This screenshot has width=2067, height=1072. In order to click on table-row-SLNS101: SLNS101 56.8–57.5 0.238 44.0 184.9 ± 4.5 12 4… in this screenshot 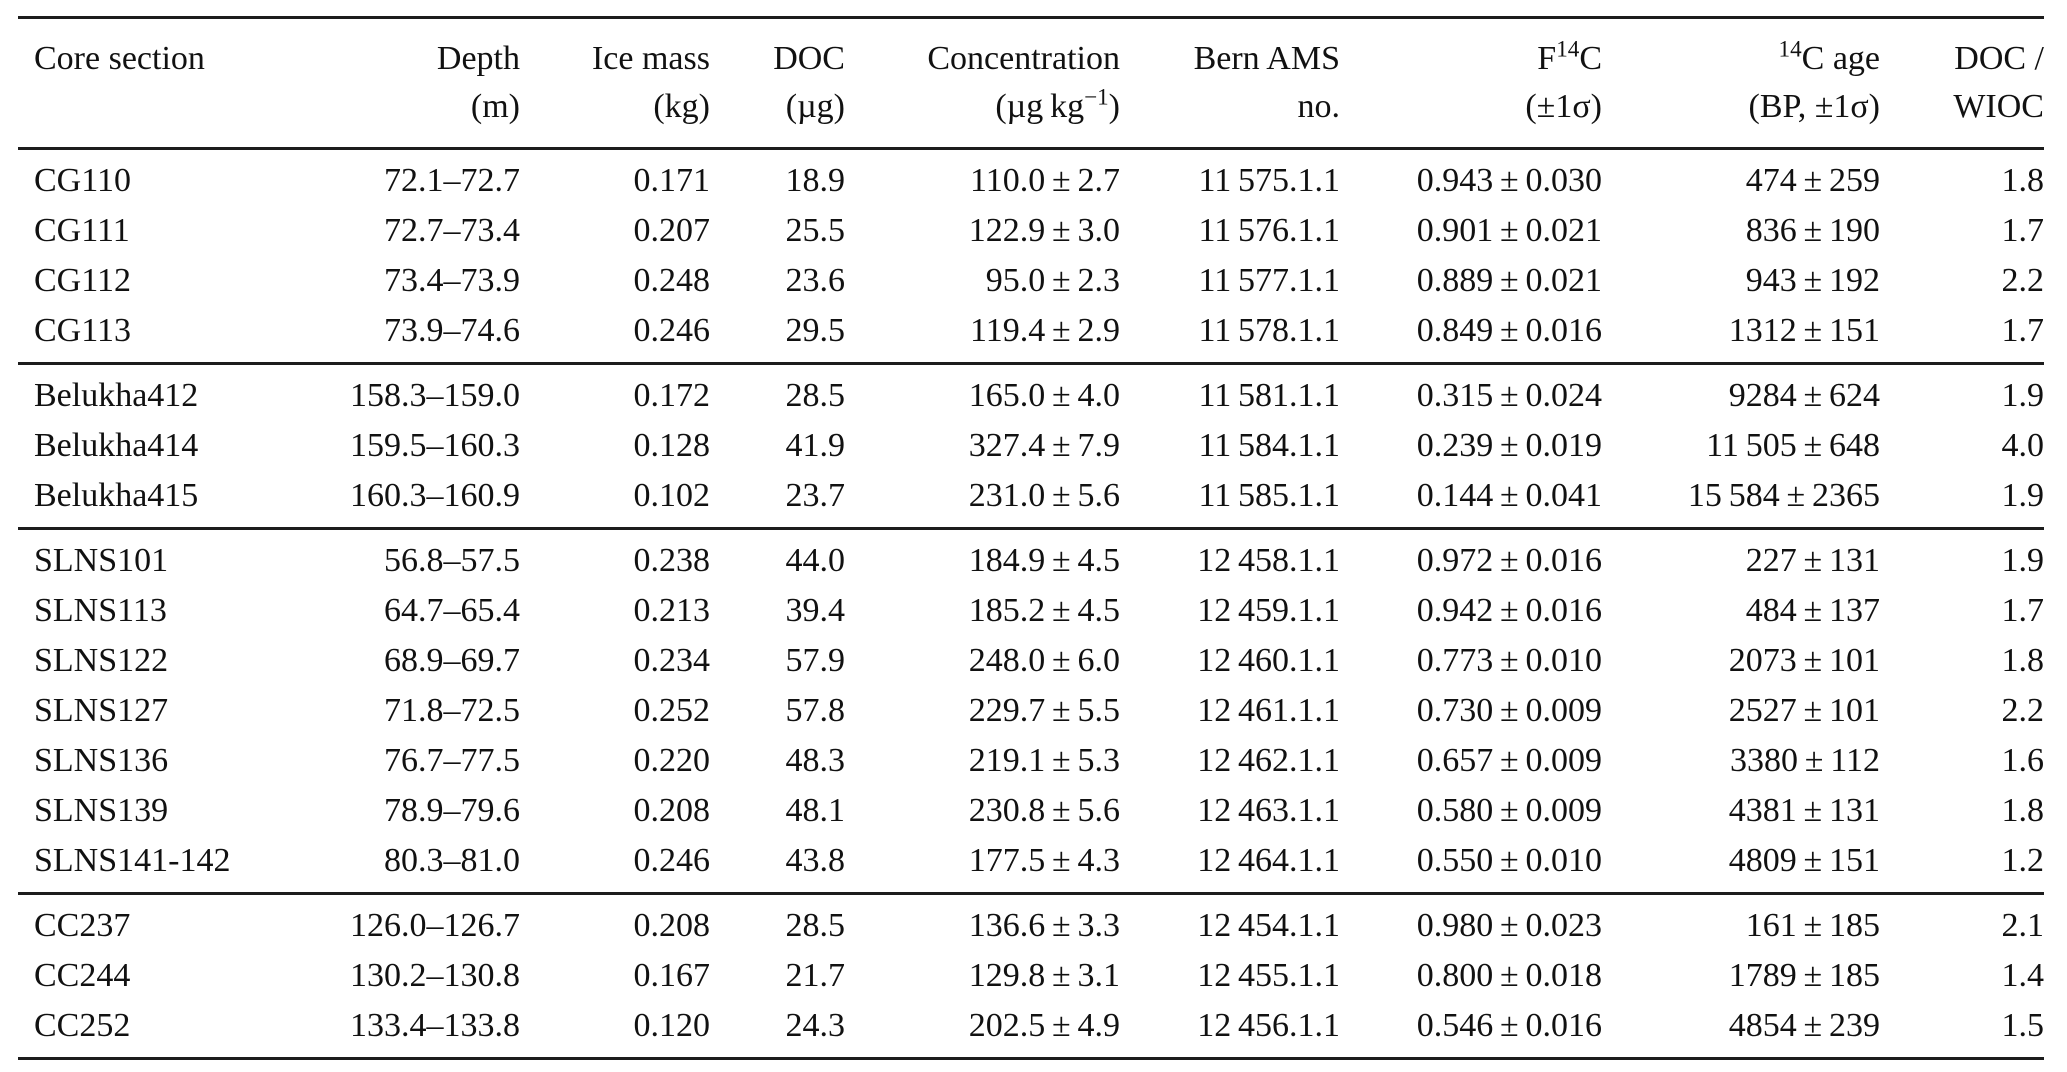, I will do `click(1031, 558)`.